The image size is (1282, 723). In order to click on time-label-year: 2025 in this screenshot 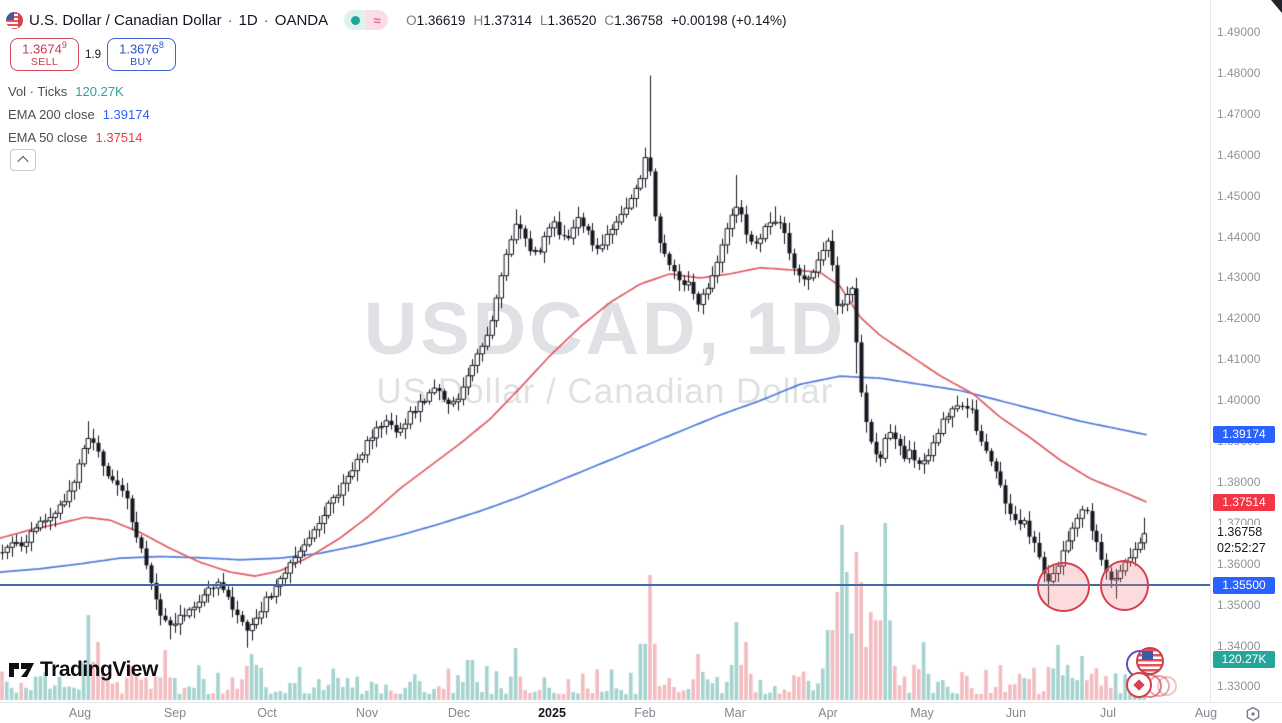, I will do `click(552, 713)`.